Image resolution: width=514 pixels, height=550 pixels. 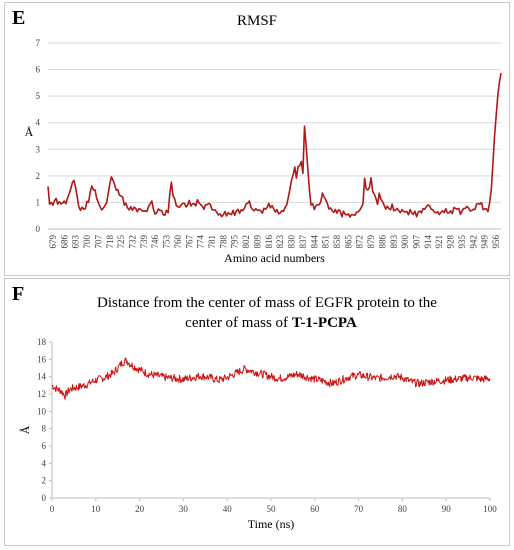 What do you see at coordinates (184, 509) in the screenshot?
I see `distance-x-tick-label: 30` at bounding box center [184, 509].